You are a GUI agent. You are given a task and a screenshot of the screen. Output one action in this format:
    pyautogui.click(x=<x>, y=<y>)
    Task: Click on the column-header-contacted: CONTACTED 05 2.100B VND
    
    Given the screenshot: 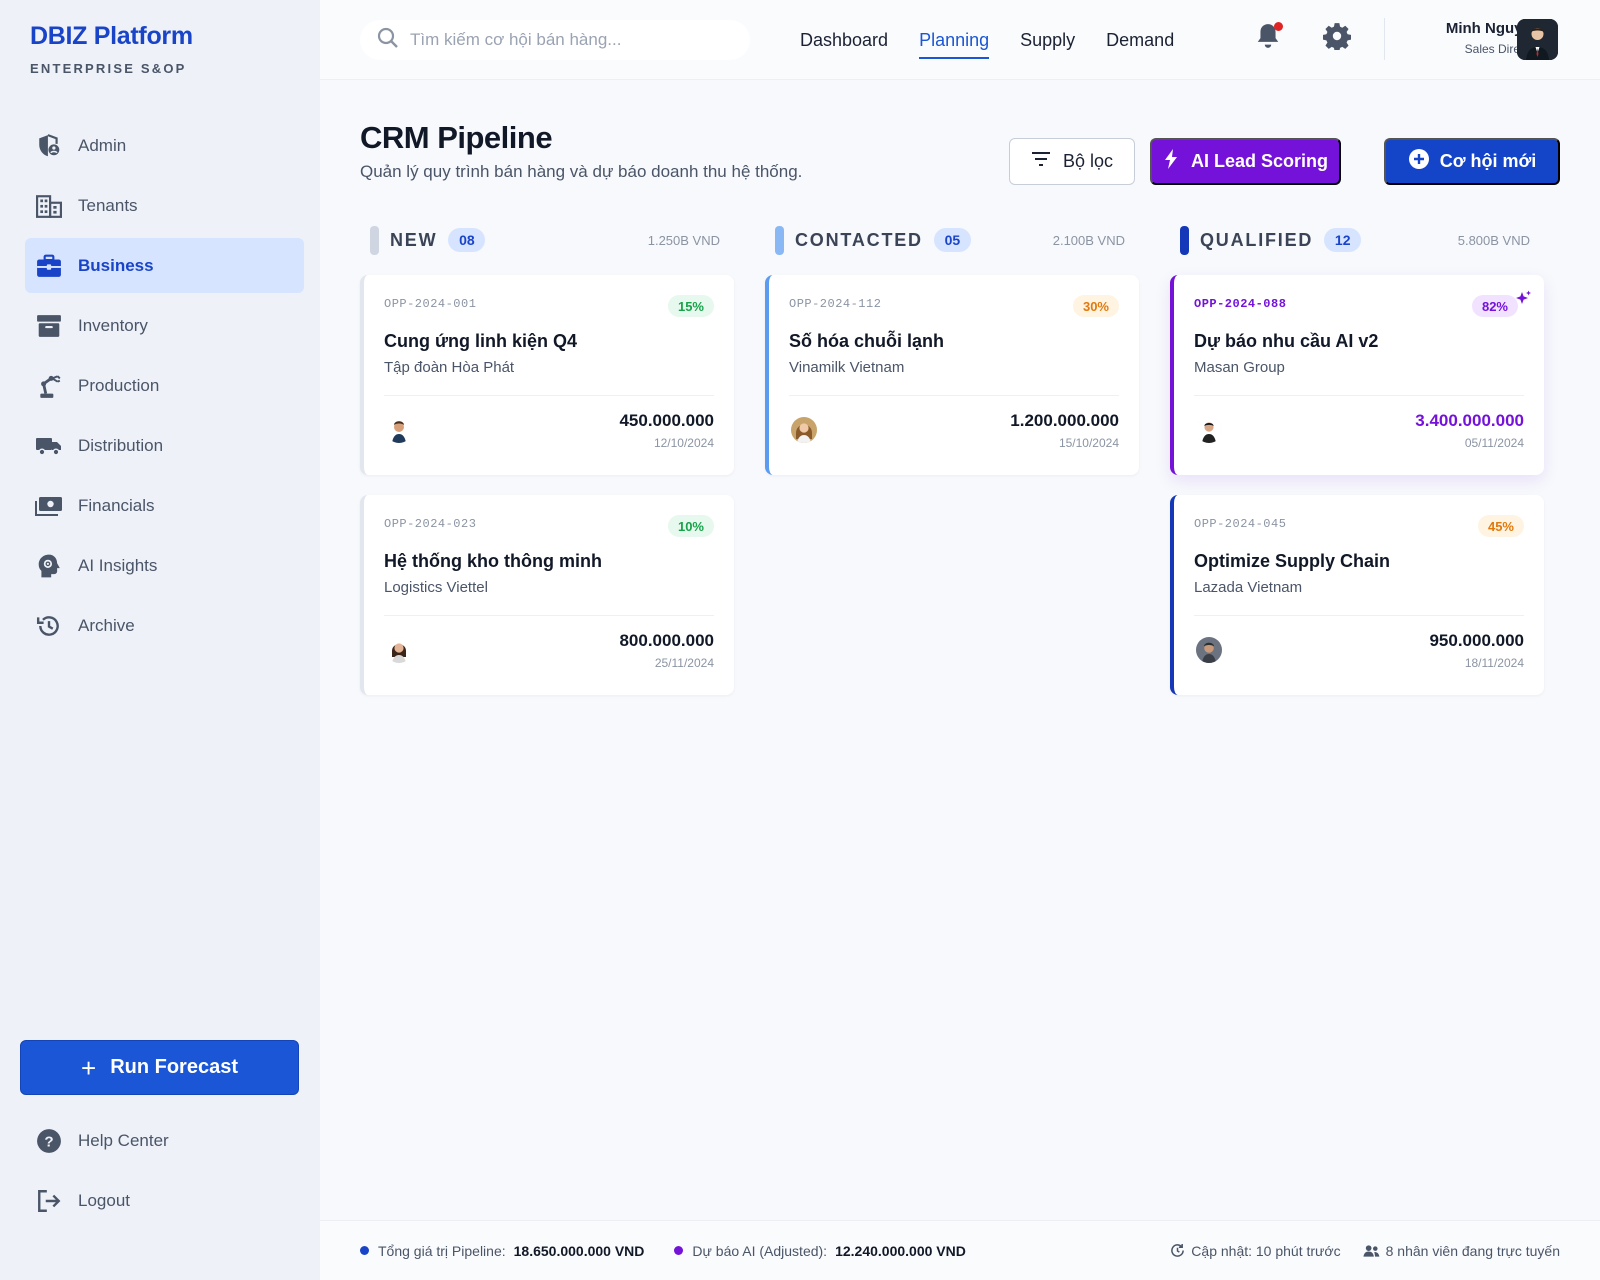 What is the action you would take?
    pyautogui.click(x=955, y=240)
    